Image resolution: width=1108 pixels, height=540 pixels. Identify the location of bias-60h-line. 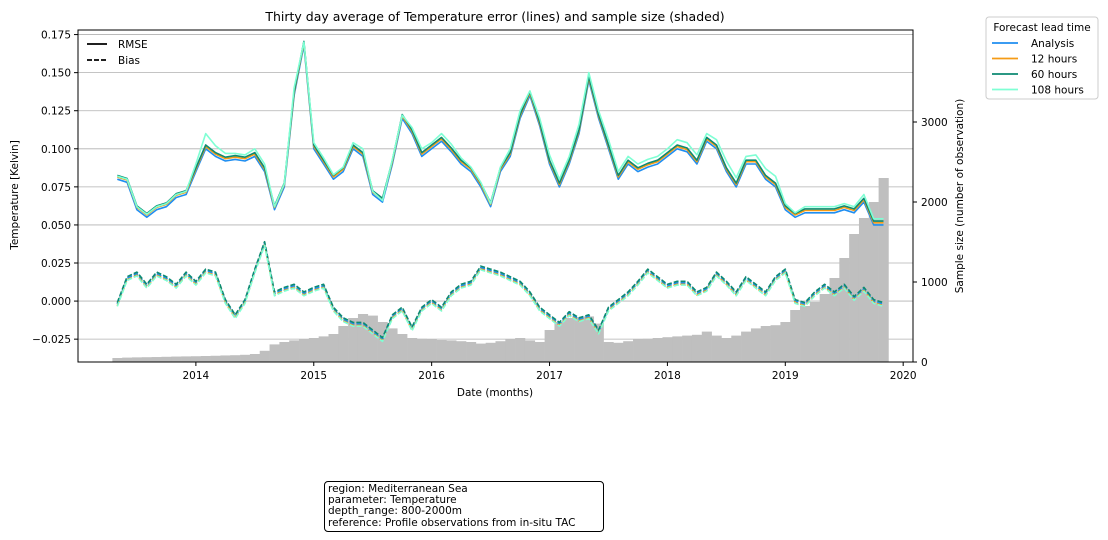
(500, 289).